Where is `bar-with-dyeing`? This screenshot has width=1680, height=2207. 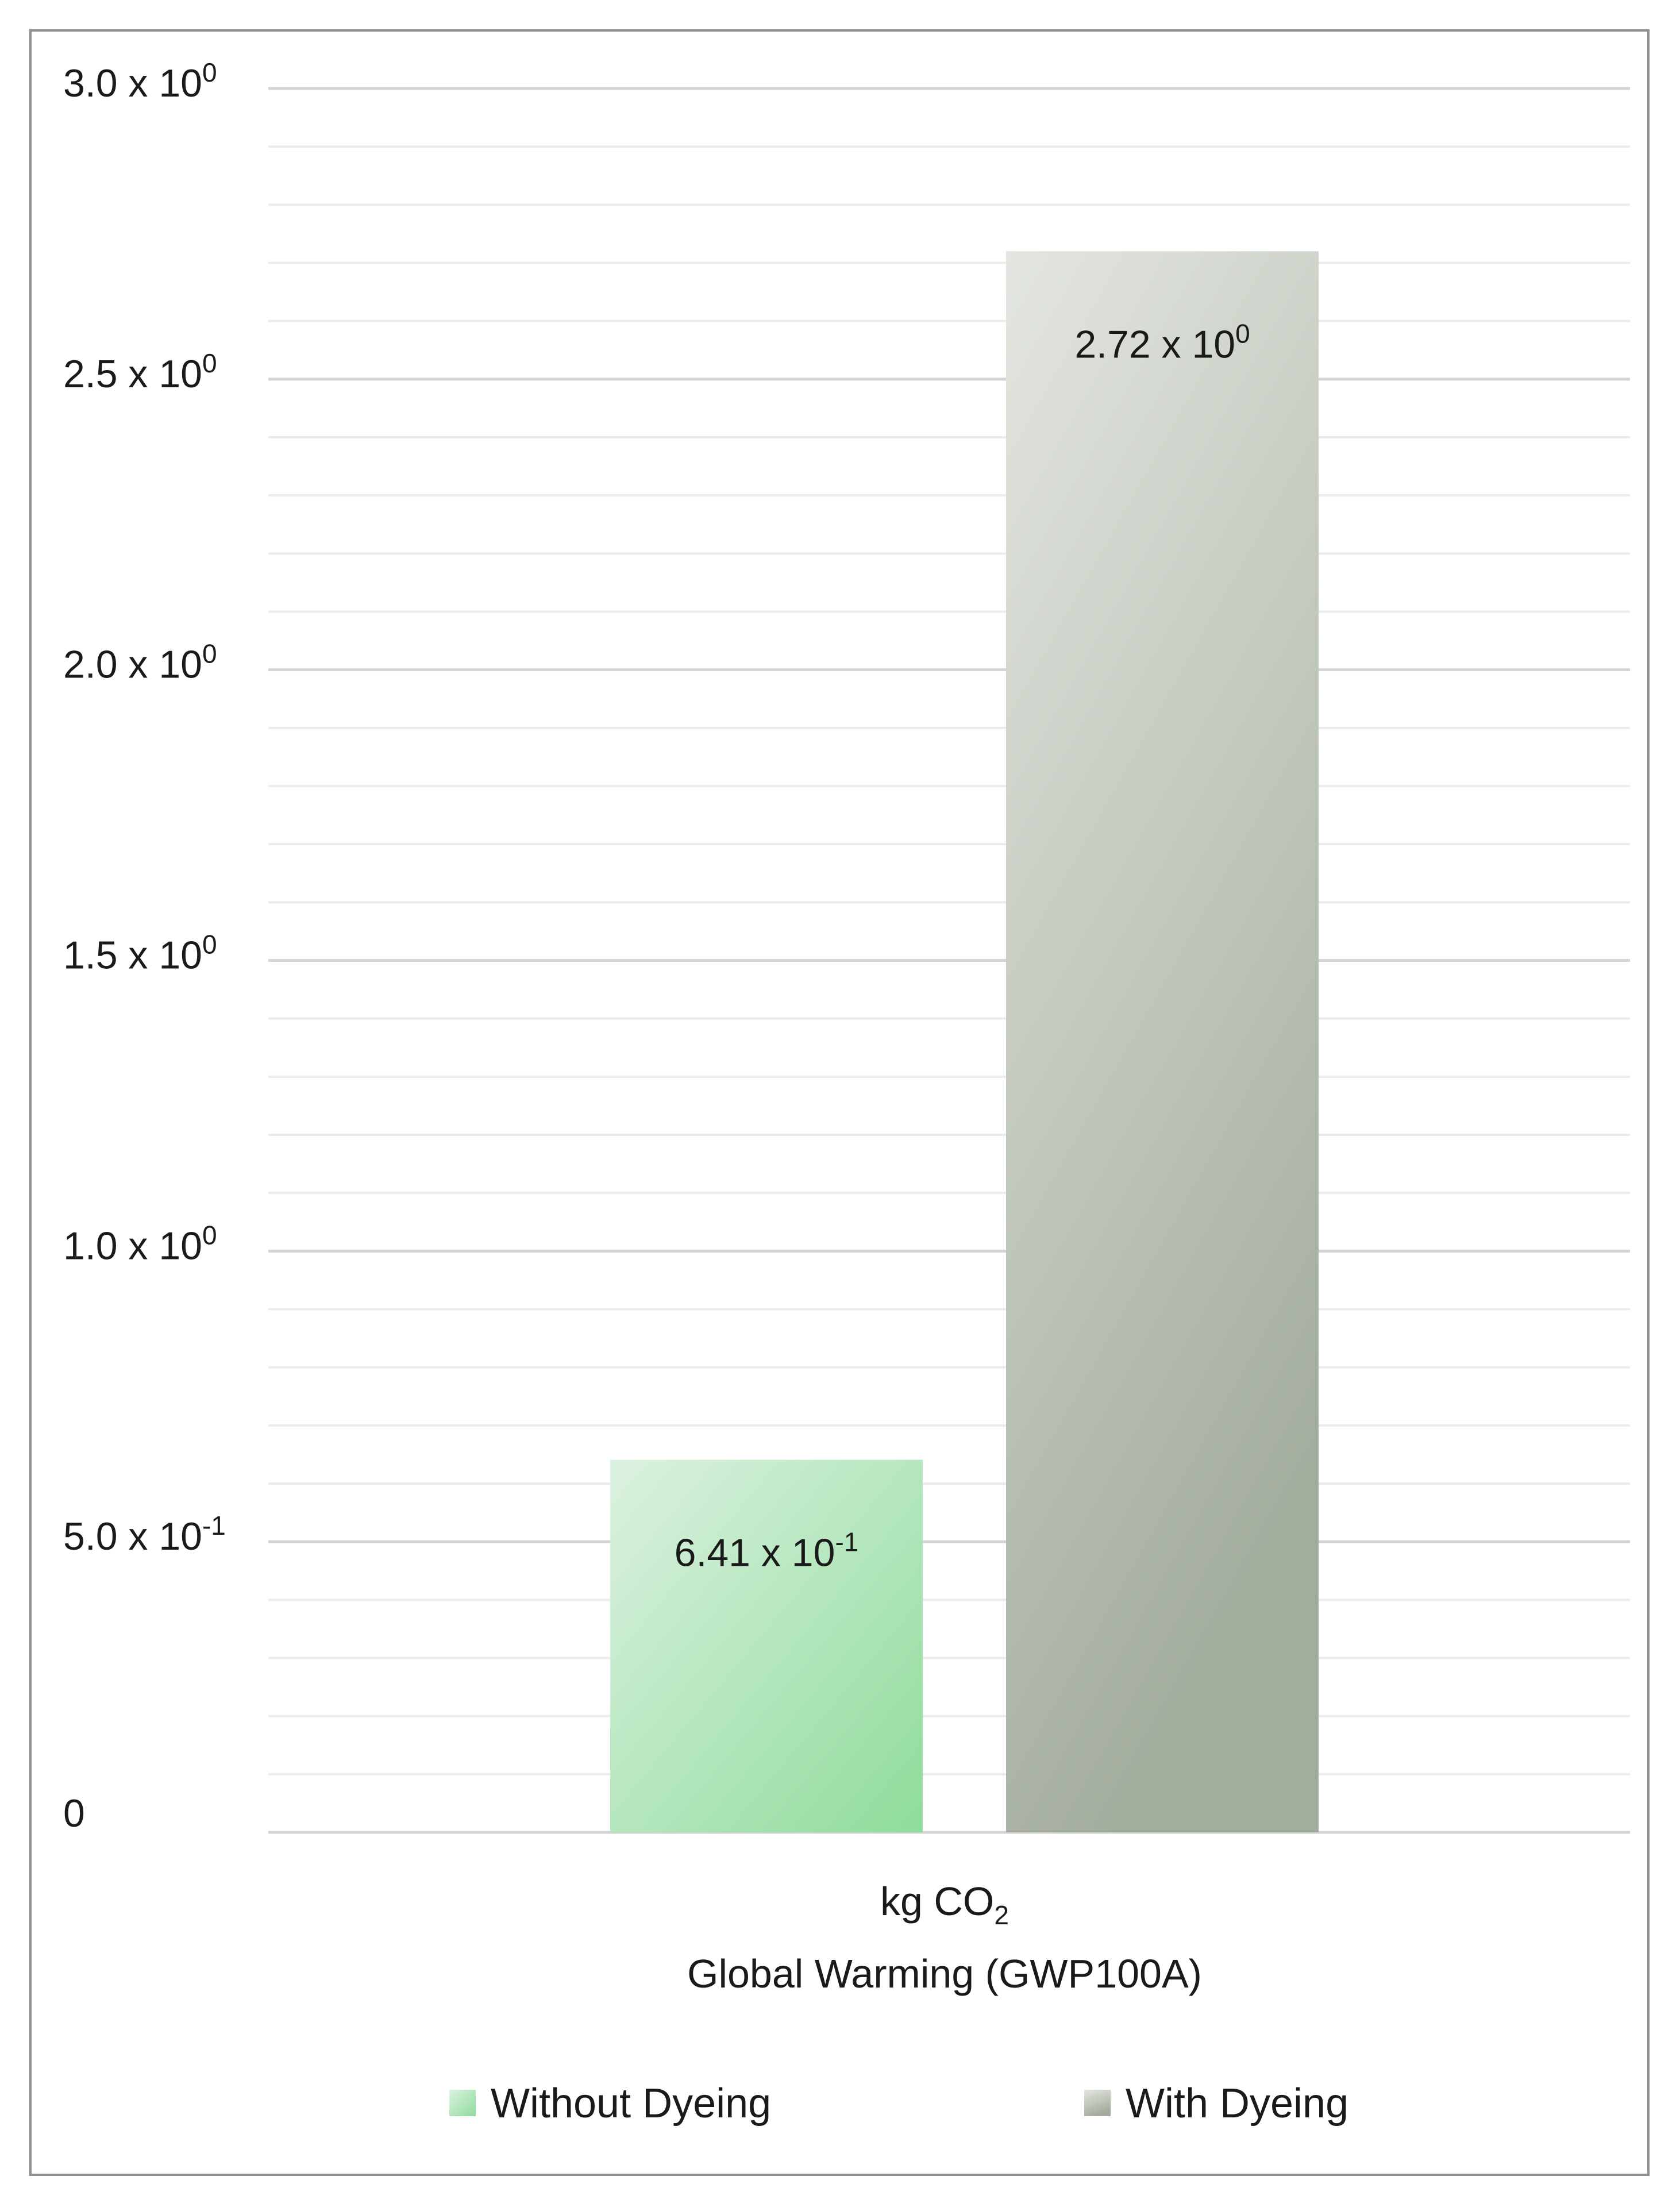 bar-with-dyeing is located at coordinates (1163, 1042).